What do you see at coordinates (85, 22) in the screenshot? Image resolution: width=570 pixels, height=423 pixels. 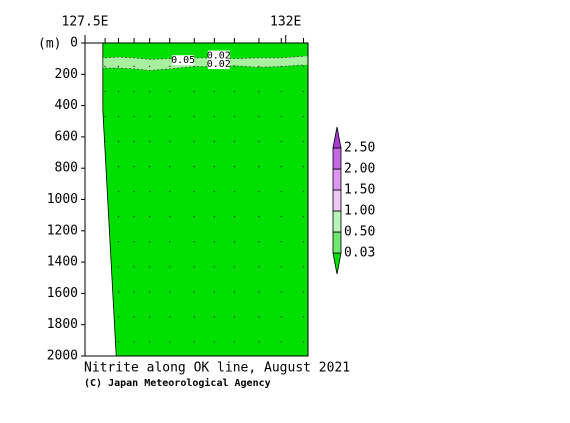 I see `x-tick-label: 127.5E` at bounding box center [85, 22].